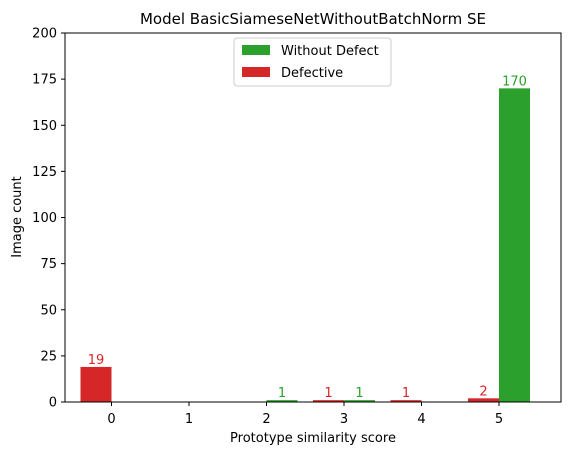  Describe the element at coordinates (313, 19) in the screenshot. I see `chart-title: Model BasicSiameseNetWithoutBatchNorm SE` at that location.